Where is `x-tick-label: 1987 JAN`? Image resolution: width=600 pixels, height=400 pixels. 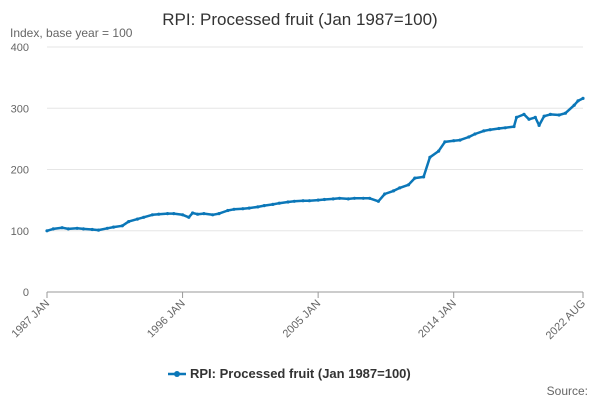 x-tick-label: 1987 JAN is located at coordinates (30, 319).